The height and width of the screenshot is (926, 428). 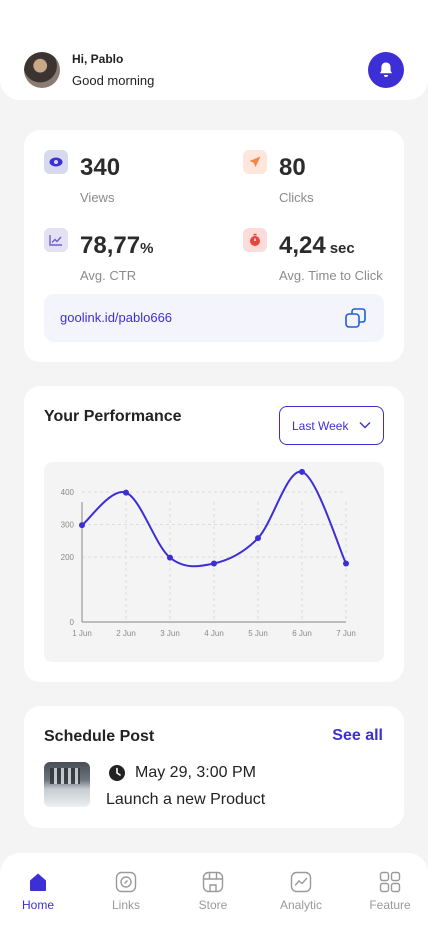 What do you see at coordinates (126, 882) in the screenshot?
I see `link-icon` at bounding box center [126, 882].